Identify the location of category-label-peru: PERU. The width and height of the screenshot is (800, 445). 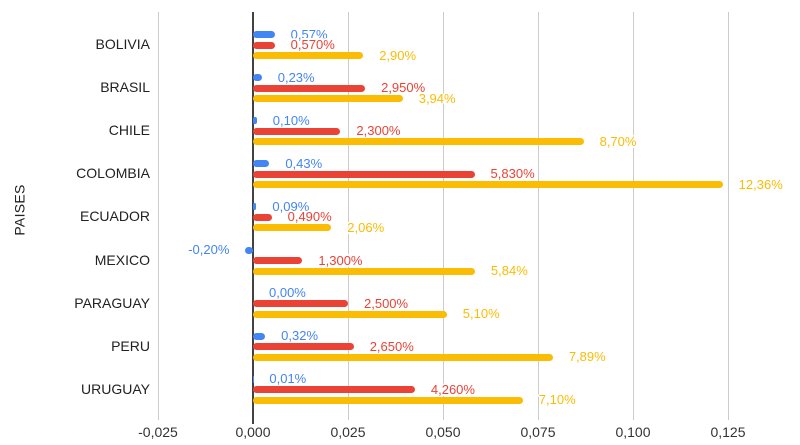
(130, 345).